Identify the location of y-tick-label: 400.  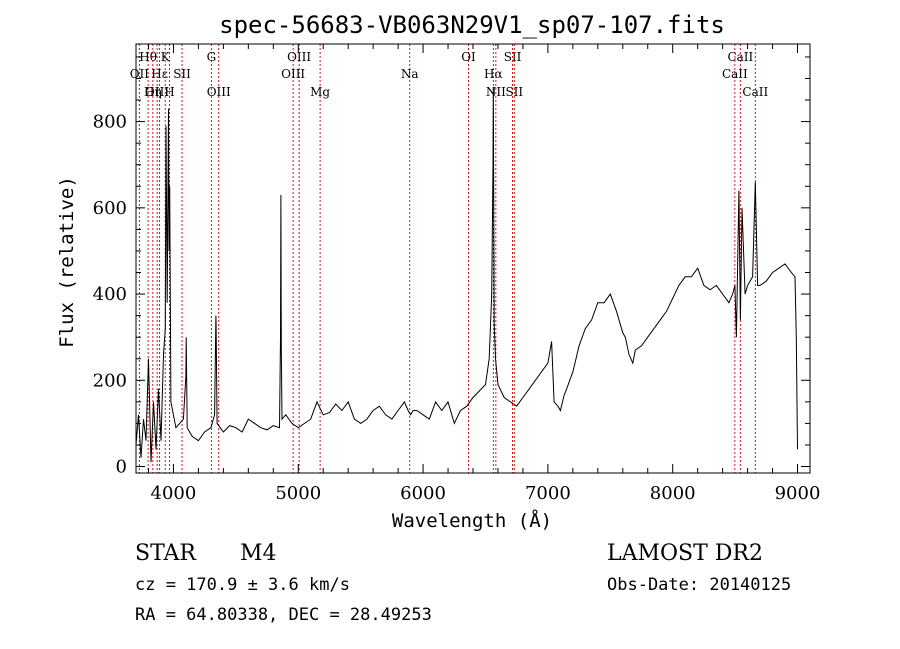
(110, 294).